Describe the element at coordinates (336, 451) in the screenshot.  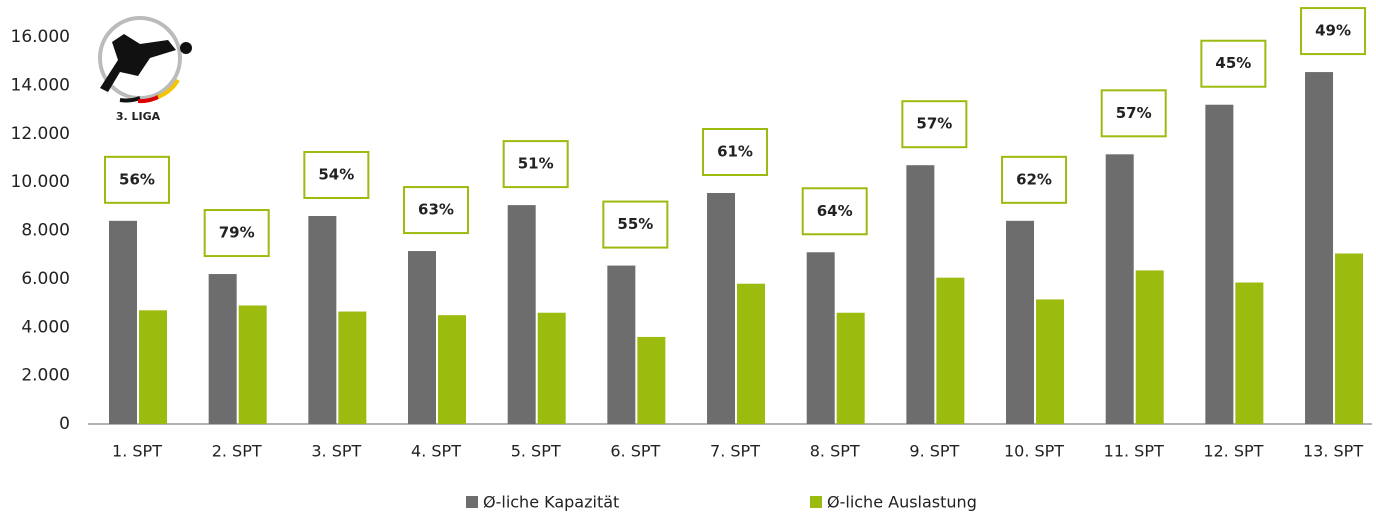
I see `x-tick-label: 3. SPT` at that location.